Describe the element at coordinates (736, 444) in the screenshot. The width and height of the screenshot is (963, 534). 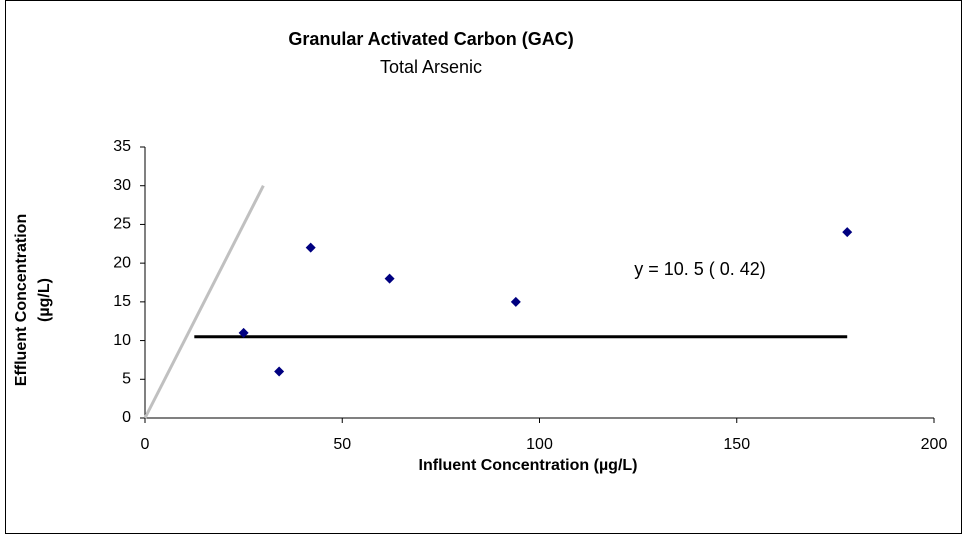
I see `x-tick-label: 150` at that location.